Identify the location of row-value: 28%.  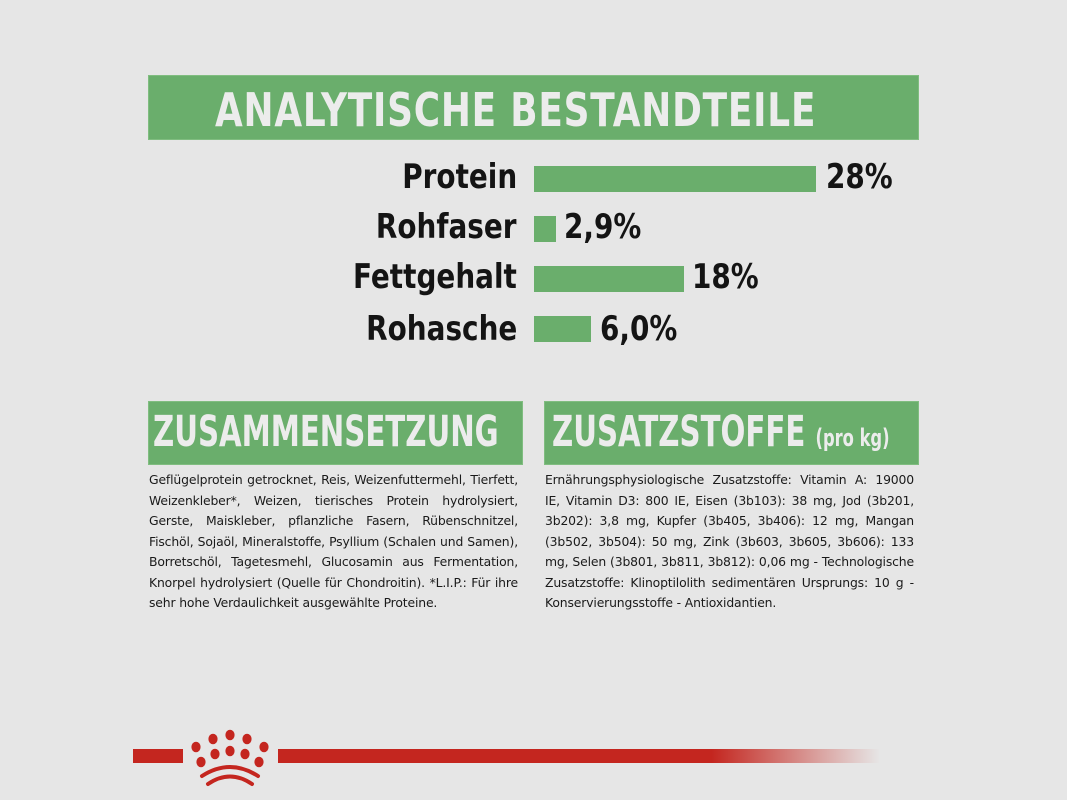
(859, 177).